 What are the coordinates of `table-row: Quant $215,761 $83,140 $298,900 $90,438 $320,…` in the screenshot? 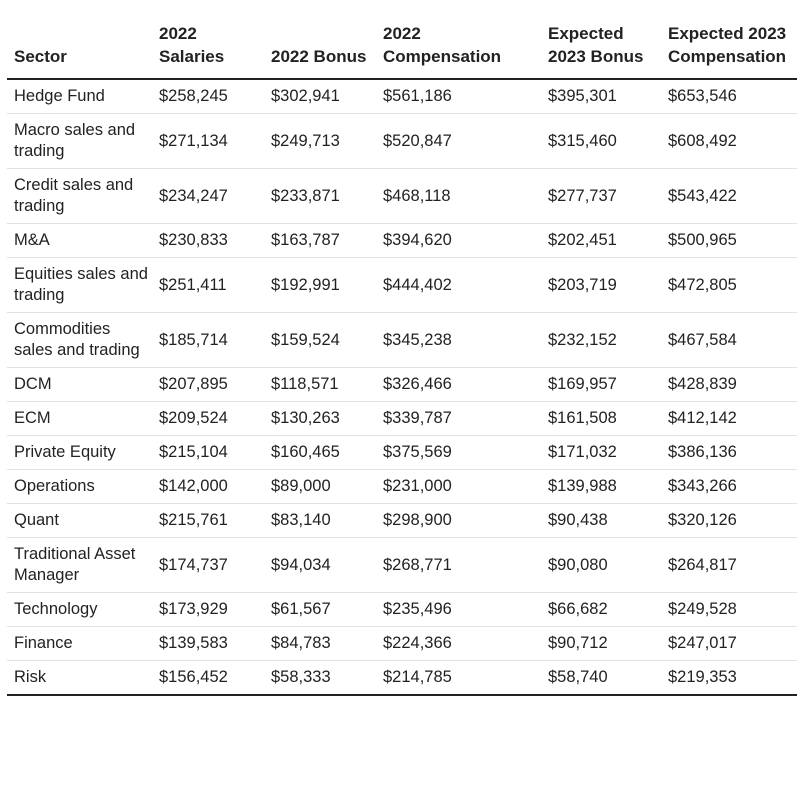 It's located at (402, 520).